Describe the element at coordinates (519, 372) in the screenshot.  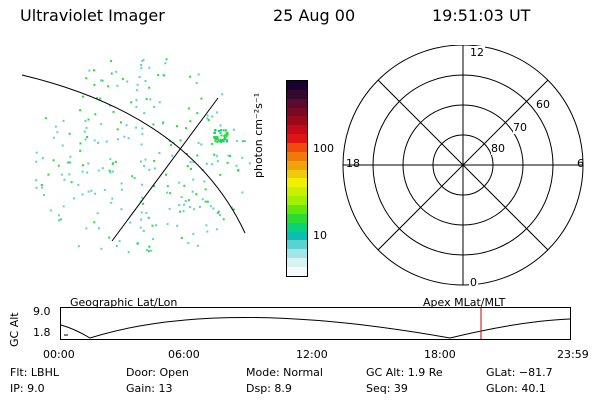
I see `info-glat: GLat: −81.7` at that location.